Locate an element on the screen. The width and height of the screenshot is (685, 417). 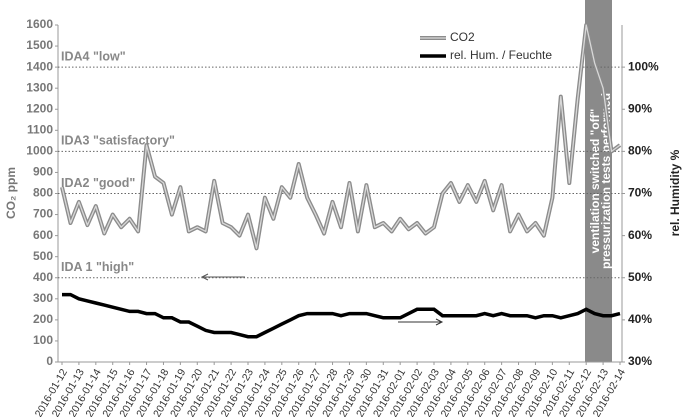
y-axis-title: CO₂ ppm is located at coordinates (11, 193).